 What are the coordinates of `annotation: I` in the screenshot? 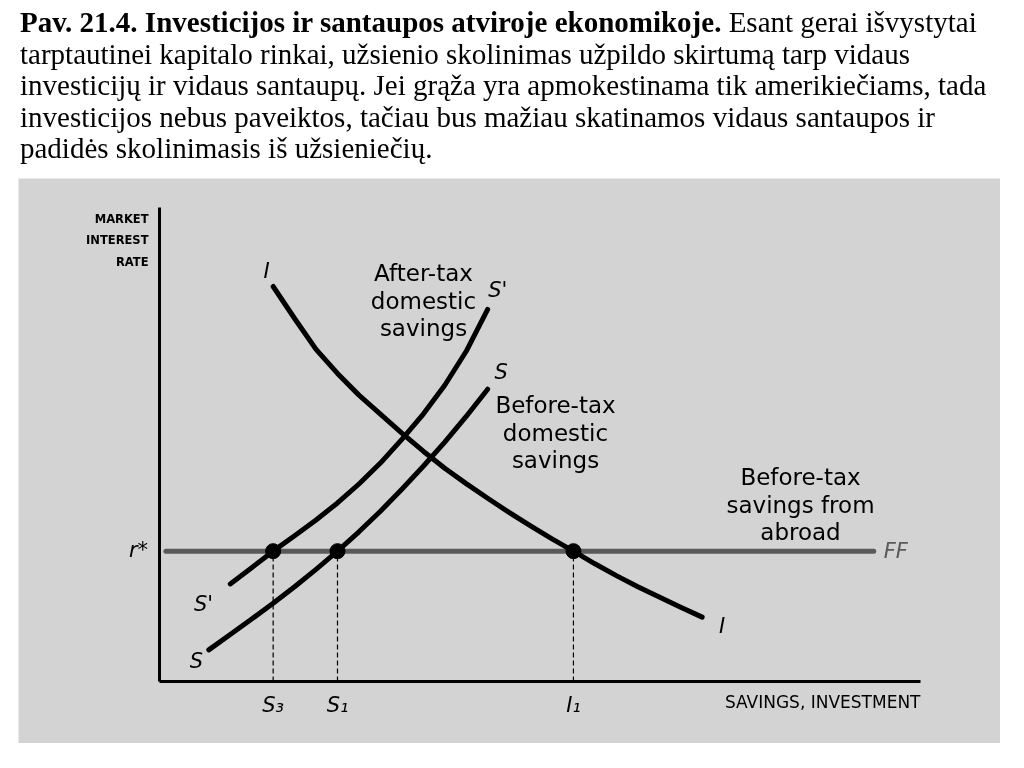 It's located at (722, 626).